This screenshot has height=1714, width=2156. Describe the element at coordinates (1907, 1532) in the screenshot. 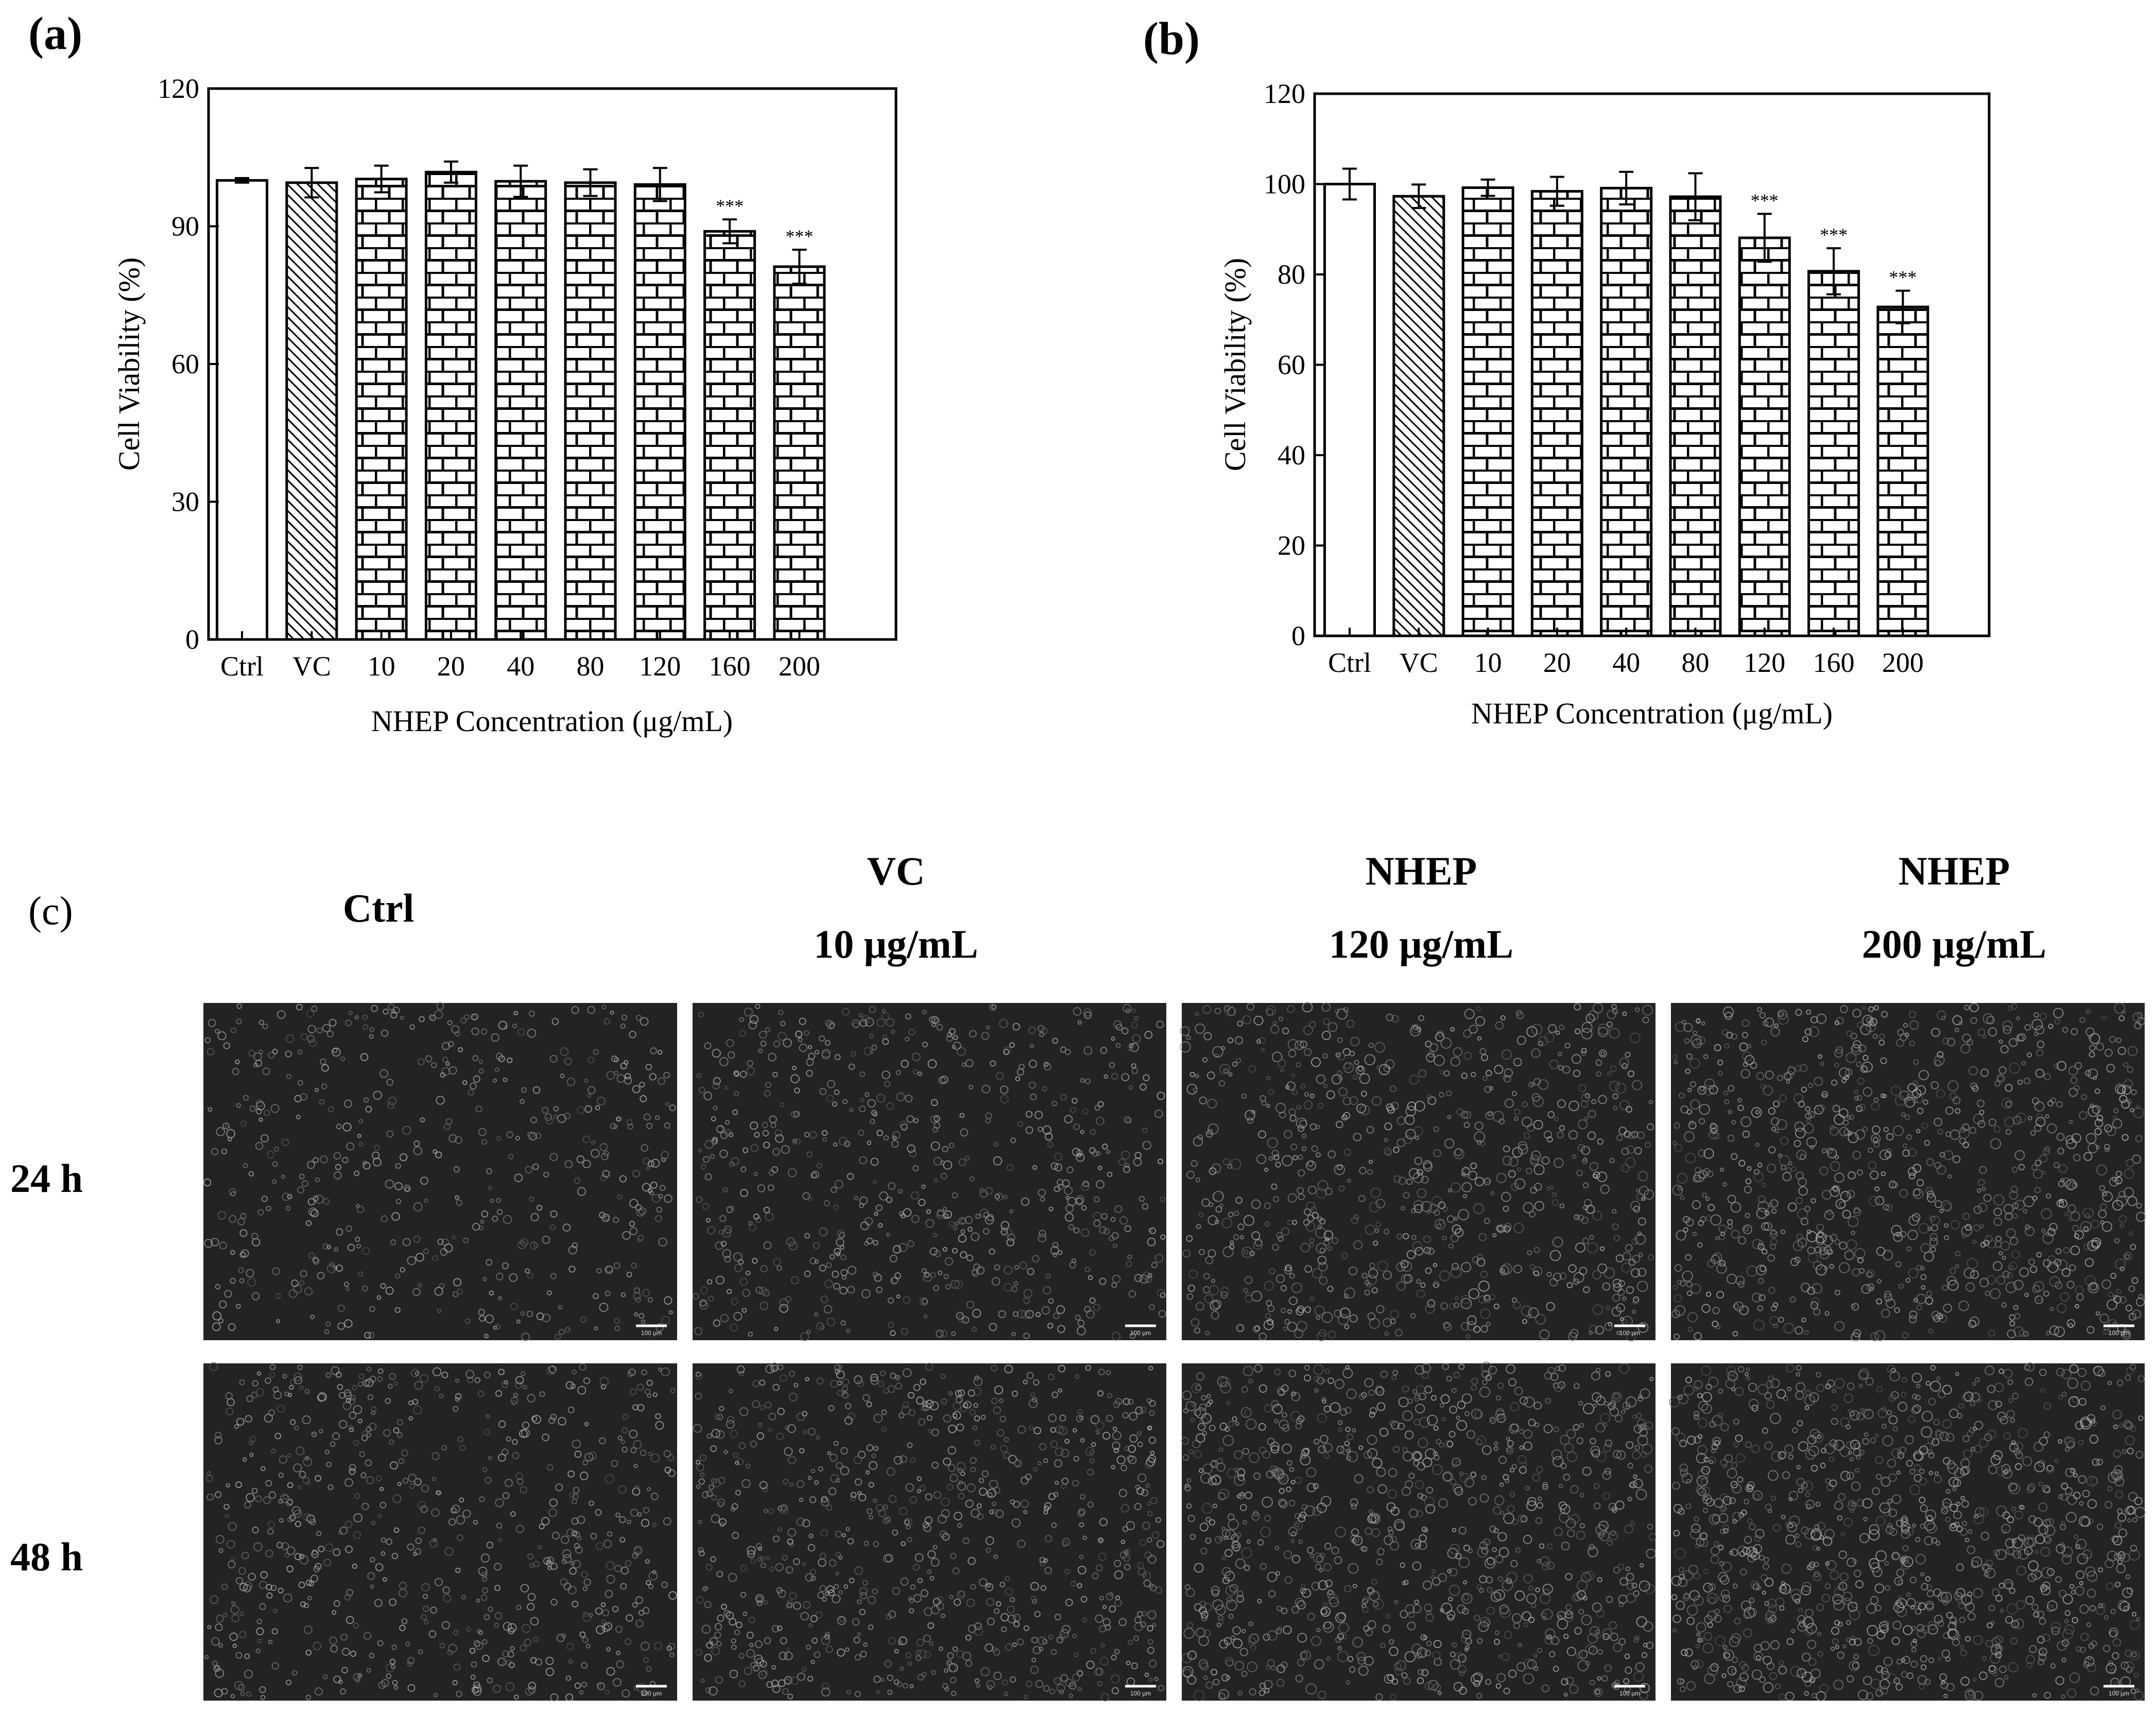

I see `micrograph-48h-nhep-200: 100 μm` at that location.